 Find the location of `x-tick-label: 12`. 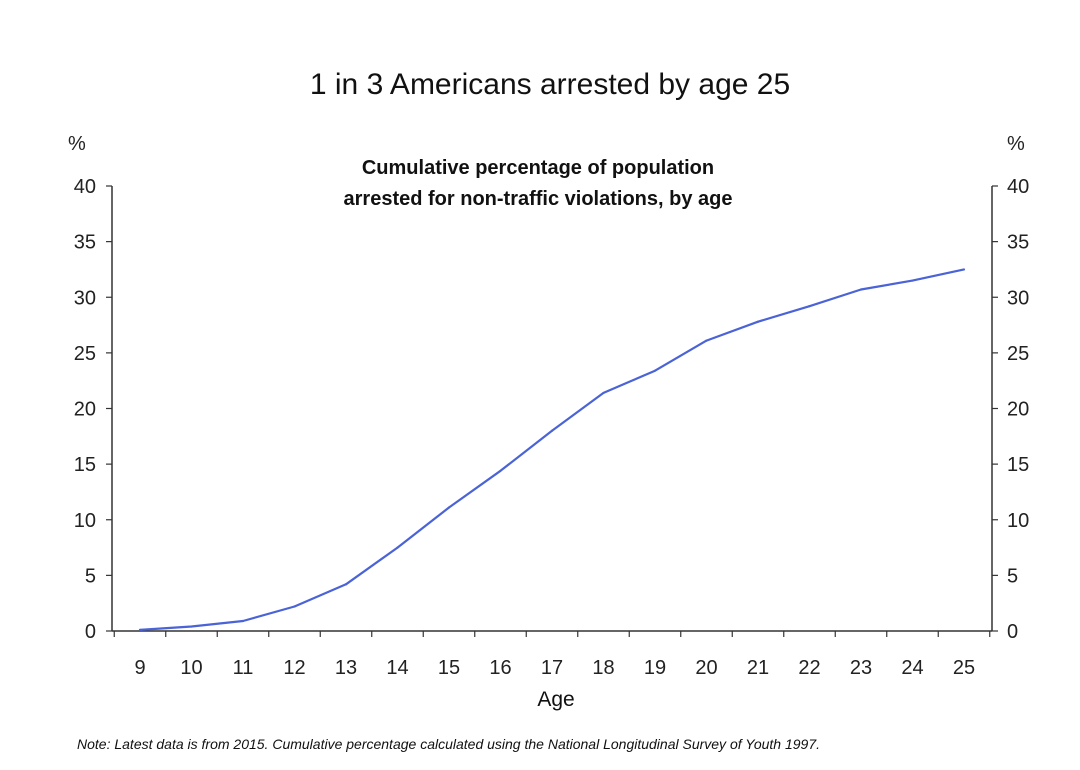

x-tick-label: 12 is located at coordinates (294, 668).